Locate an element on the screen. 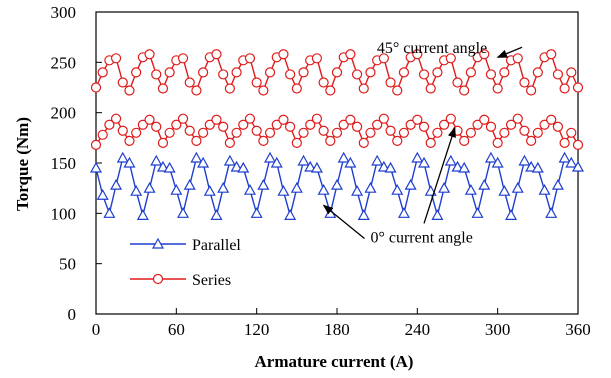  legend-item-parallel: Parallel is located at coordinates (185, 245).